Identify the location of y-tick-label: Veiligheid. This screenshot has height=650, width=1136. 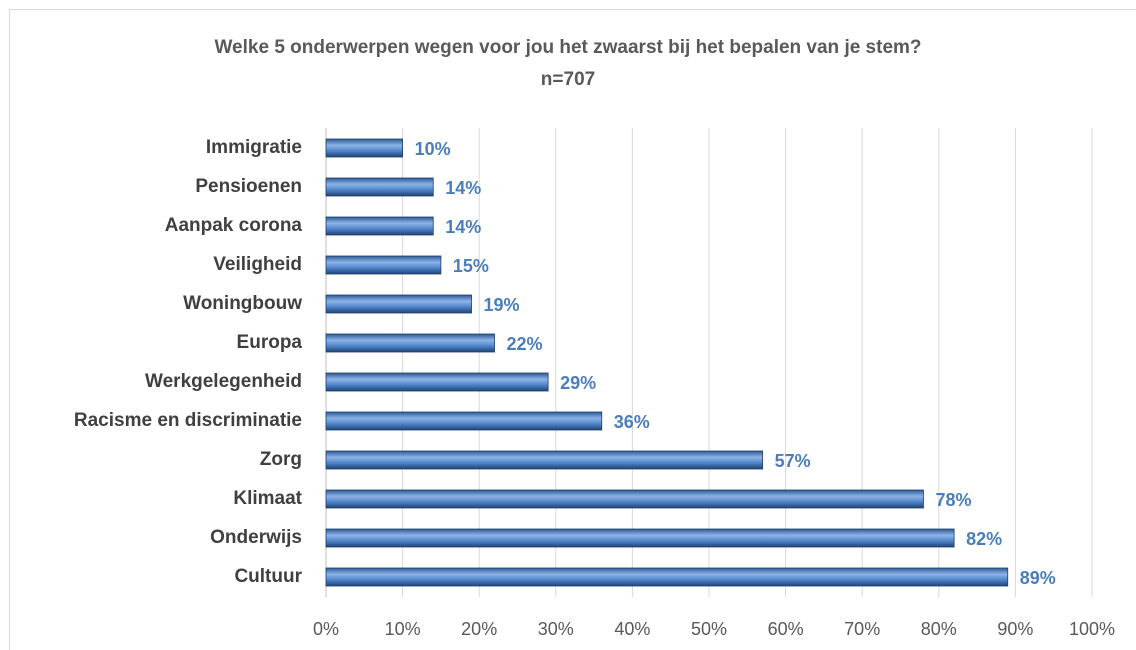
(257, 264).